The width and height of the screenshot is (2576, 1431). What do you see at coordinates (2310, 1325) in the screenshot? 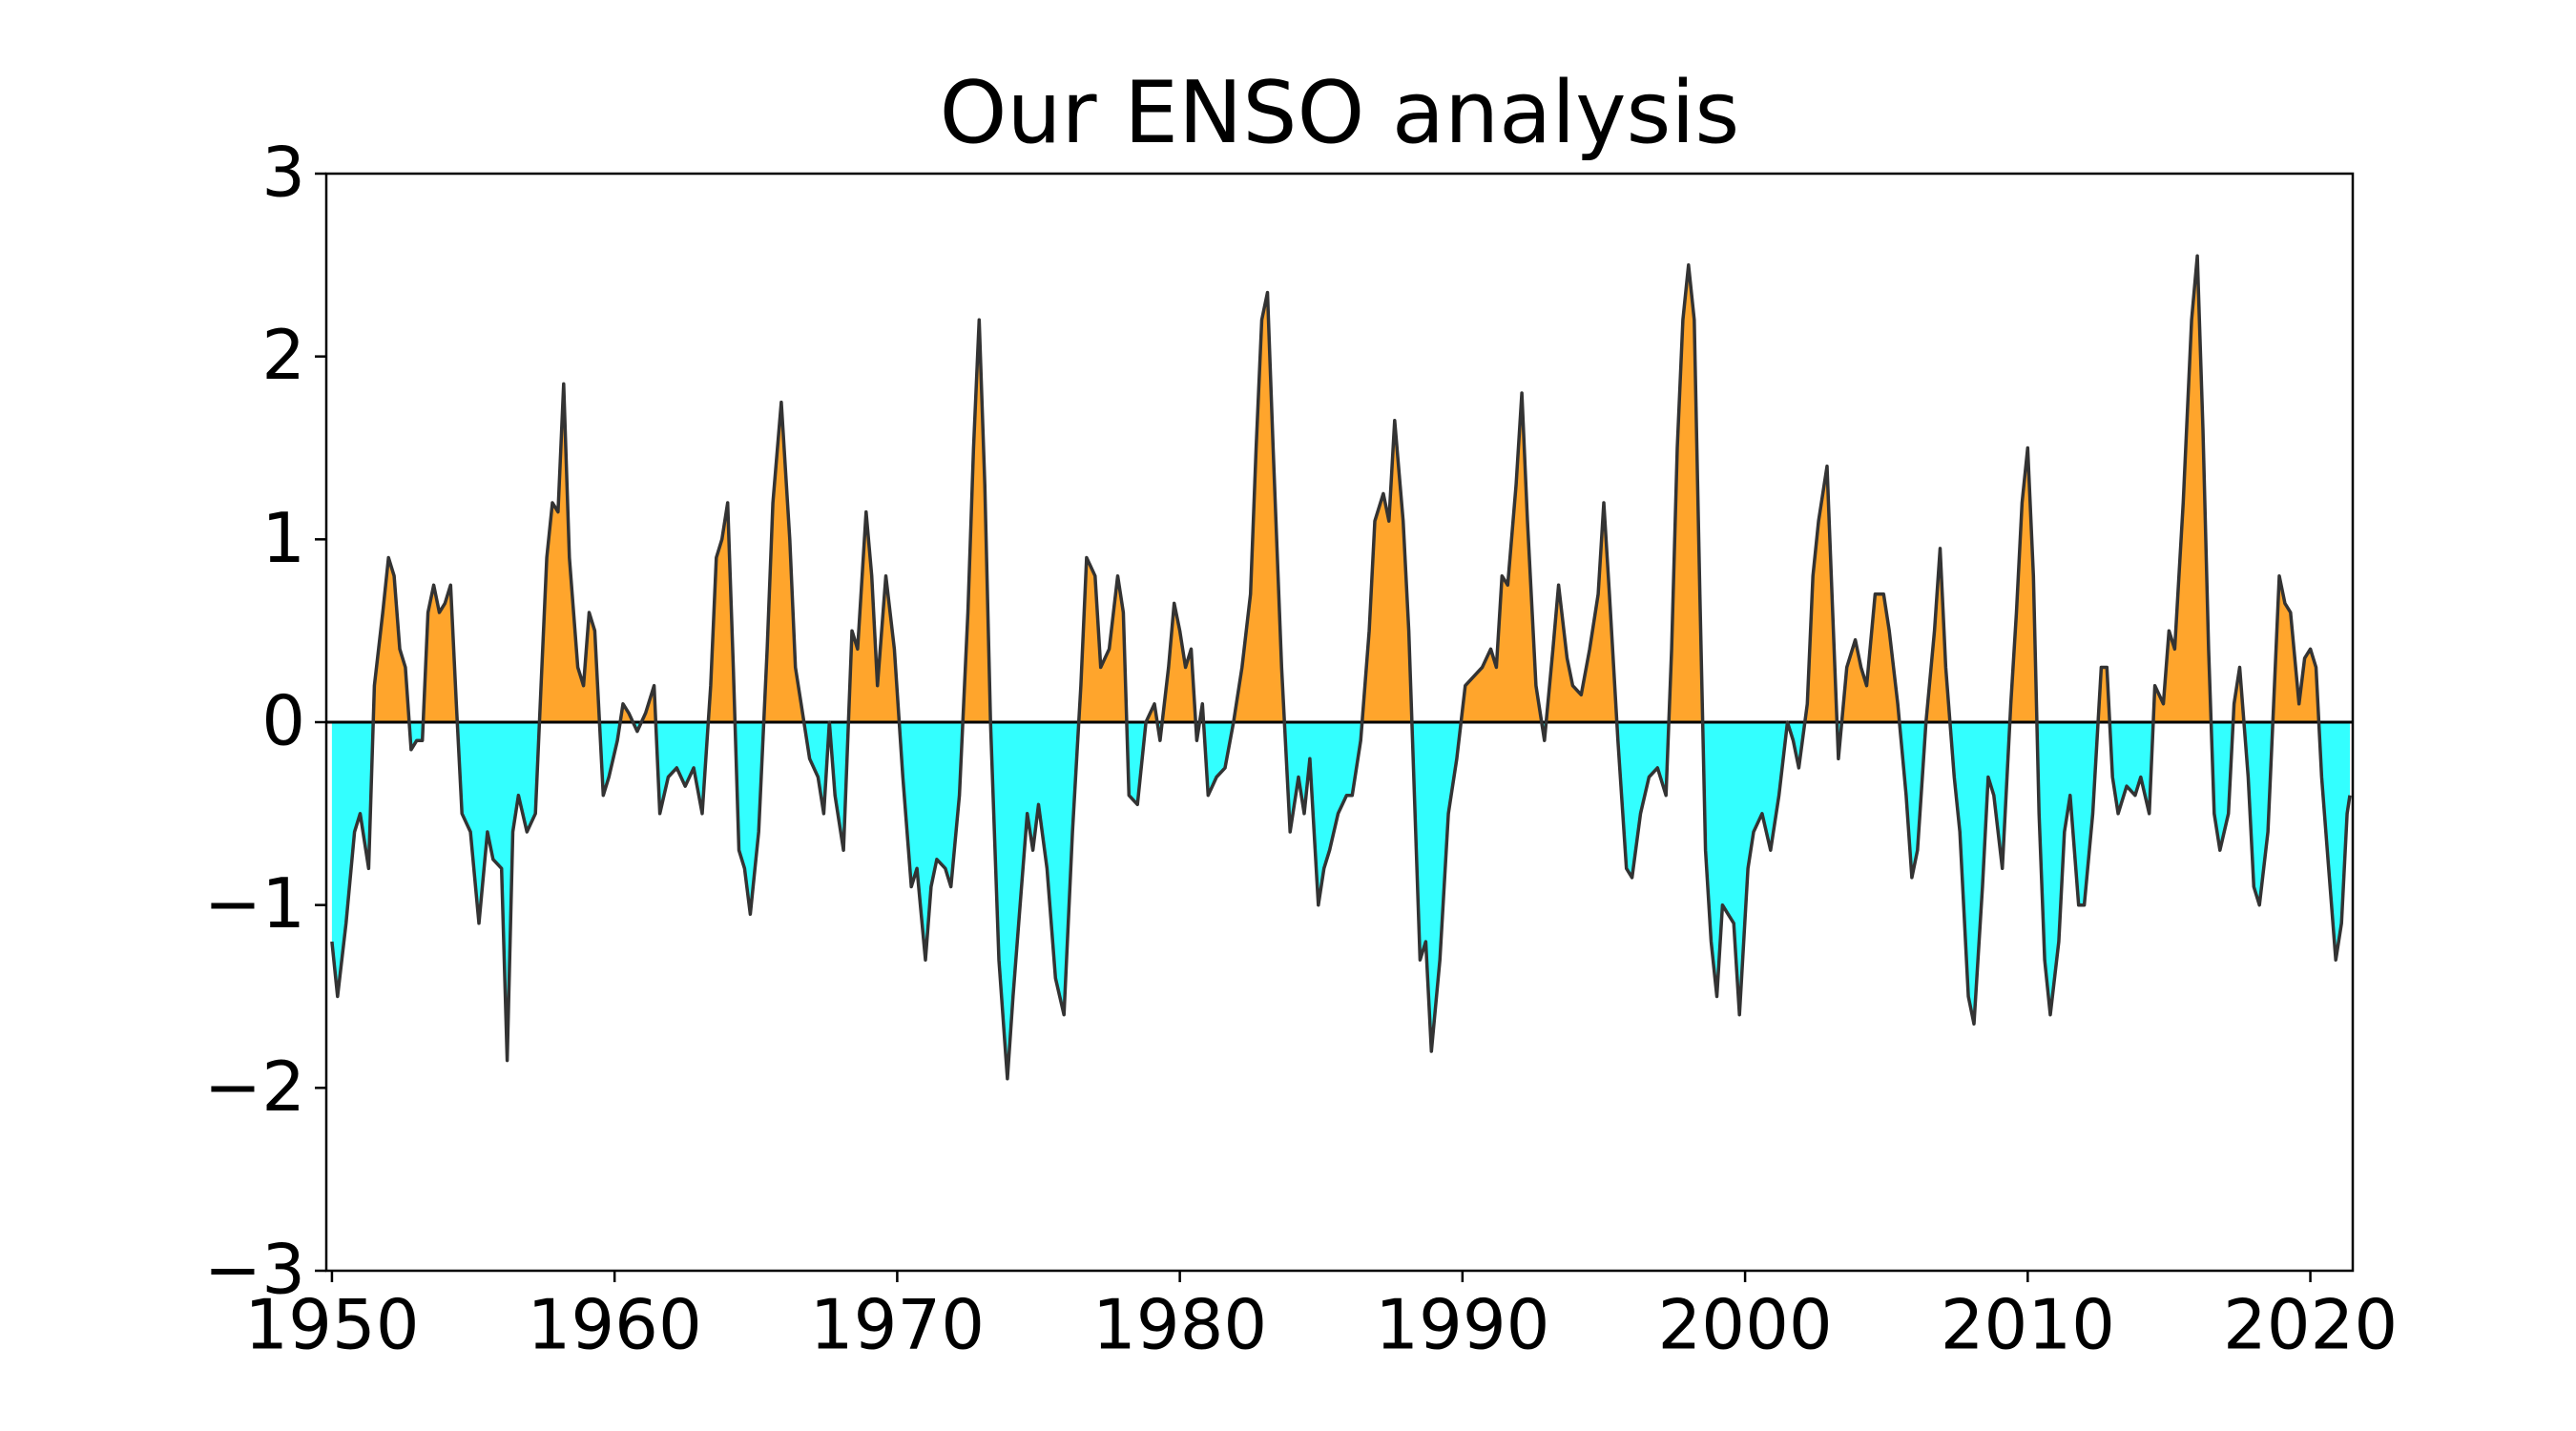
I see `x-tick-label: 2020` at bounding box center [2310, 1325].